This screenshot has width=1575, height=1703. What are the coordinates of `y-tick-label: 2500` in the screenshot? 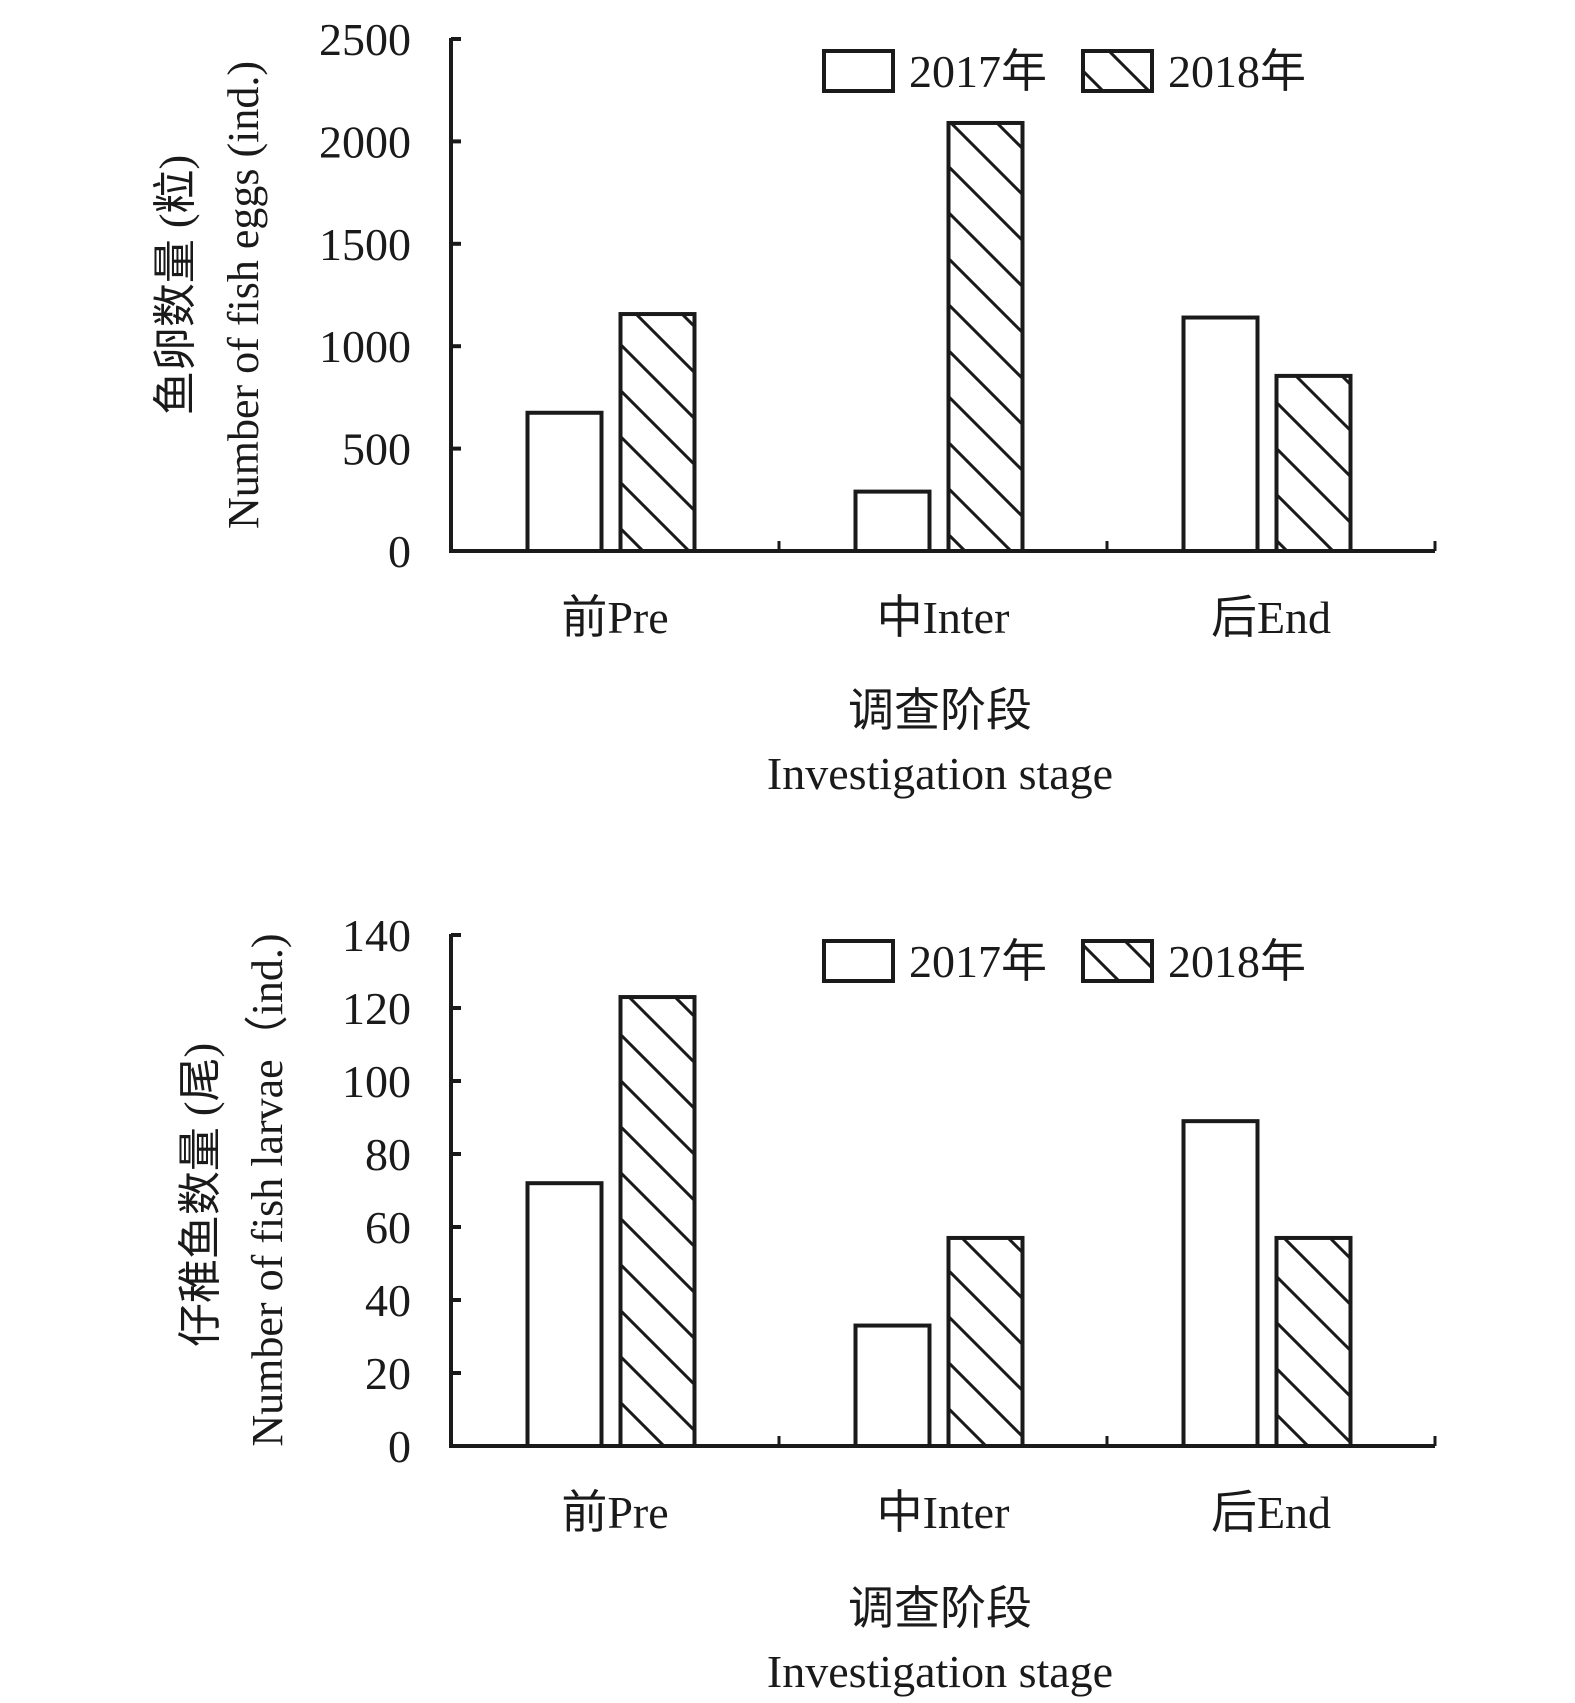 It's located at (365, 39).